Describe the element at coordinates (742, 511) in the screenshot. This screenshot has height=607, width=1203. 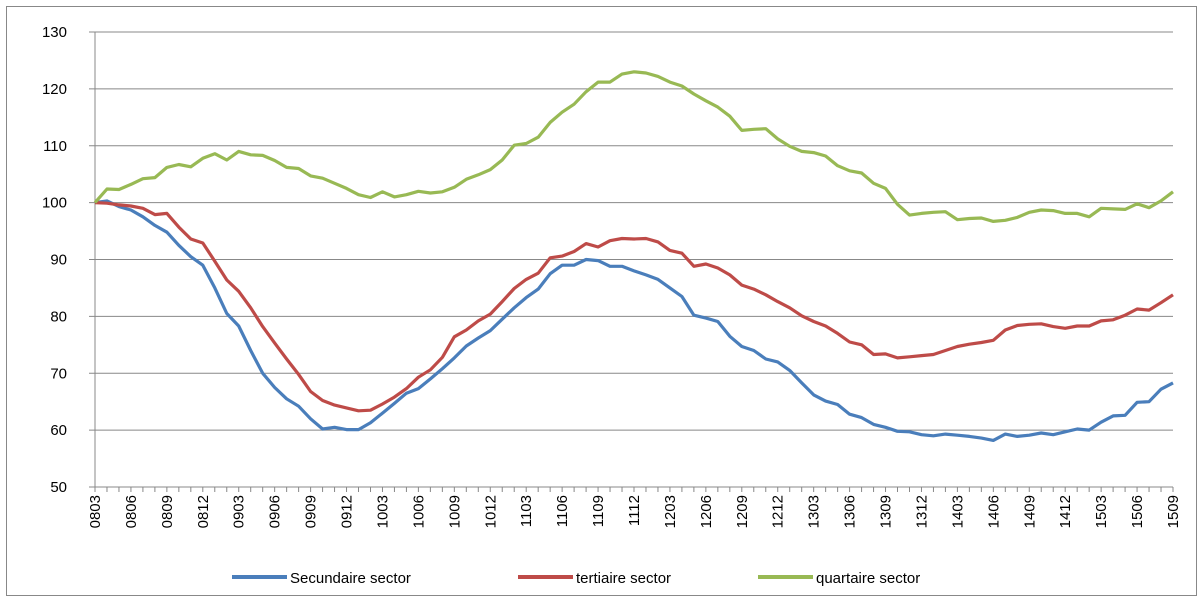
I see `x-tick-label: 1209` at that location.